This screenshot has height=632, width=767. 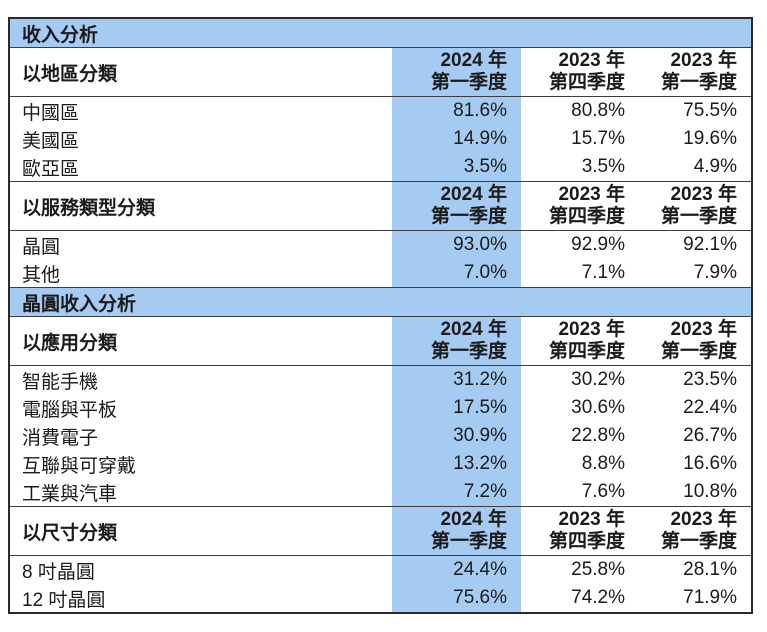 I want to click on value-cell: 13.2%, so click(x=456, y=464).